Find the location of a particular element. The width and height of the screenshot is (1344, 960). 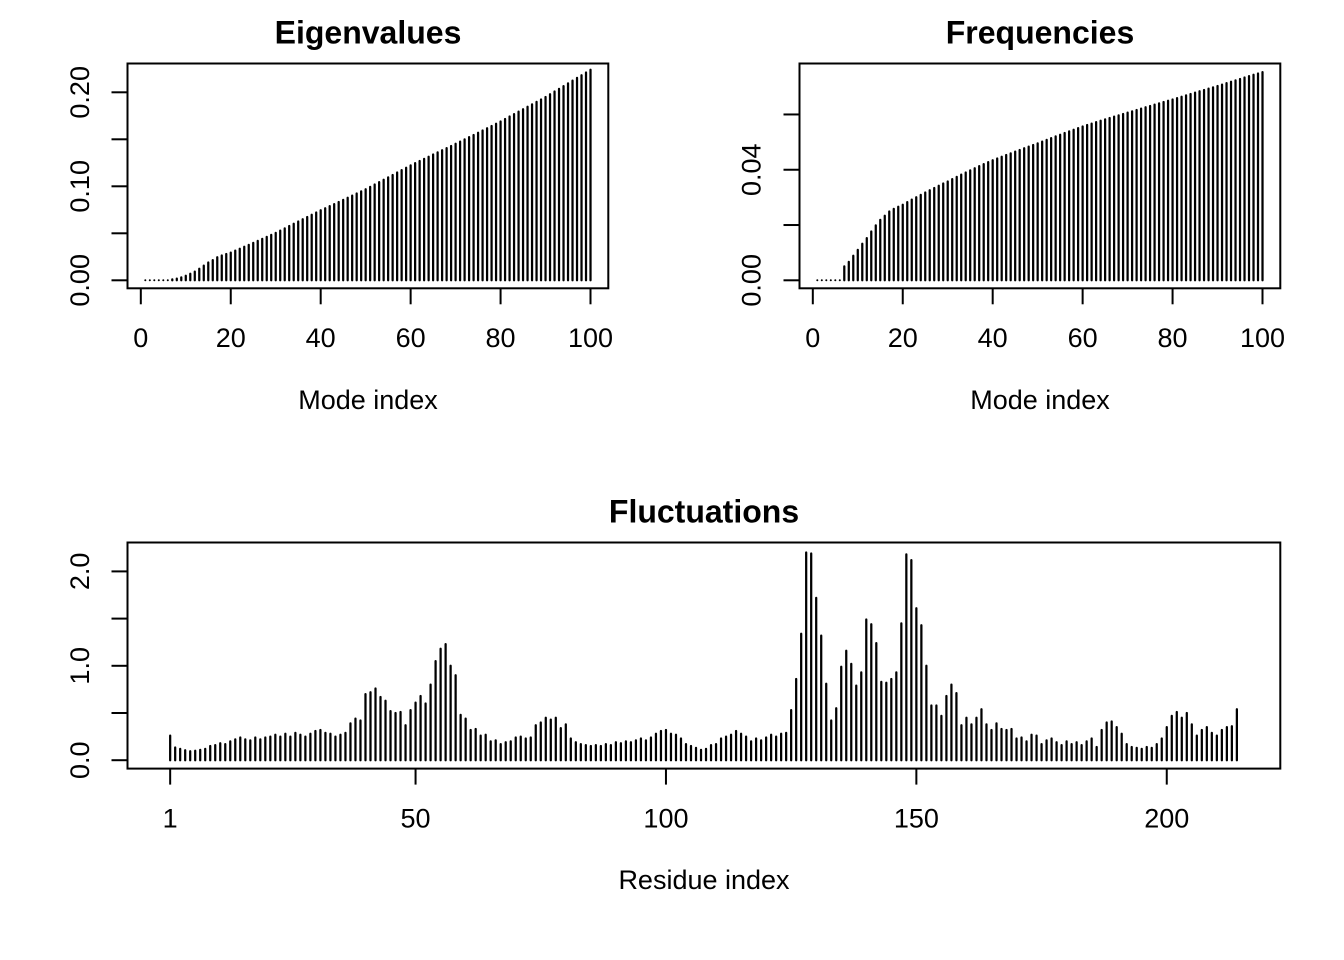

svg-text: 0.04 is located at coordinates (752, 169).